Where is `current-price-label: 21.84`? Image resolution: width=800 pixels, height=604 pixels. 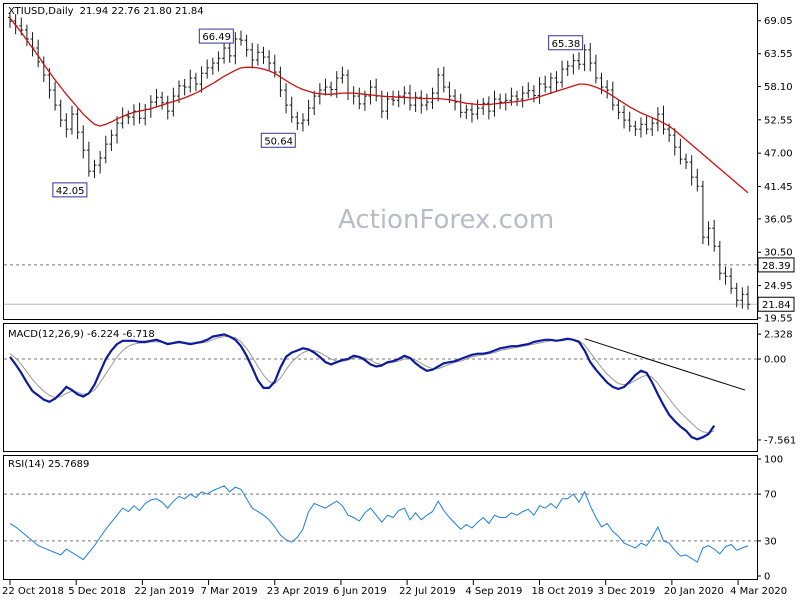 current-price-label: 21.84 is located at coordinates (776, 305).